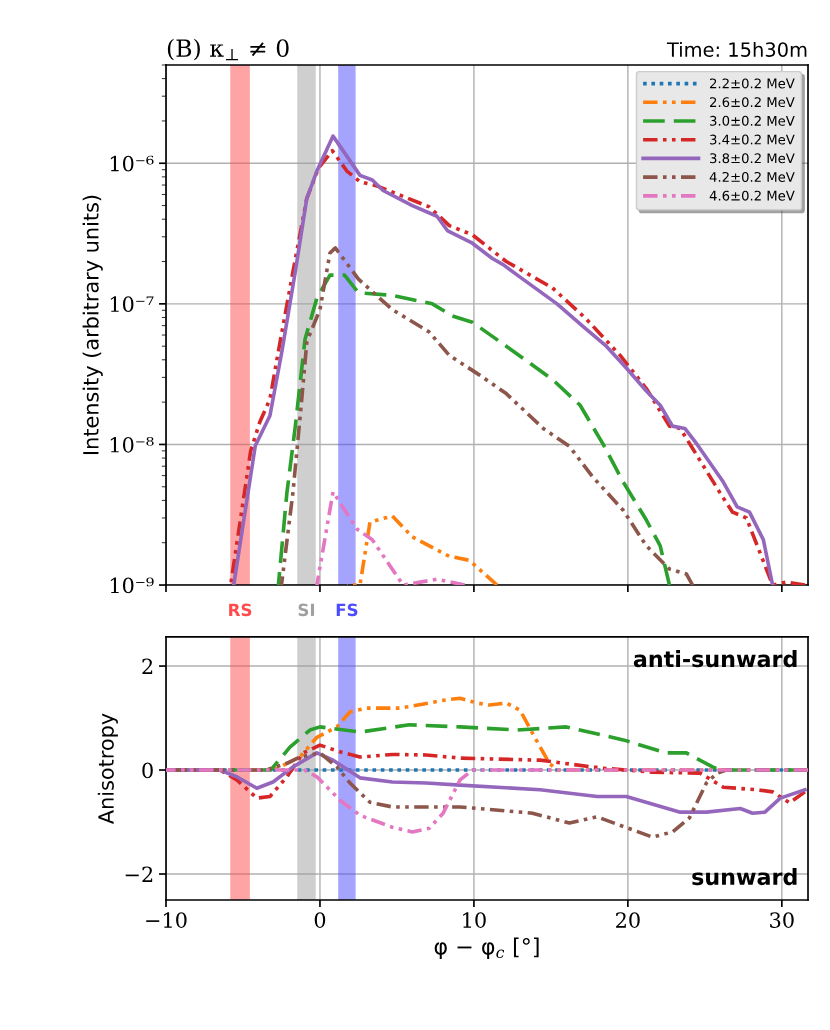 This screenshot has width=830, height=1030. What do you see at coordinates (228, 49) in the screenshot?
I see `chart-title: (B) κ$_{⊥}$ ≠ 0` at bounding box center [228, 49].